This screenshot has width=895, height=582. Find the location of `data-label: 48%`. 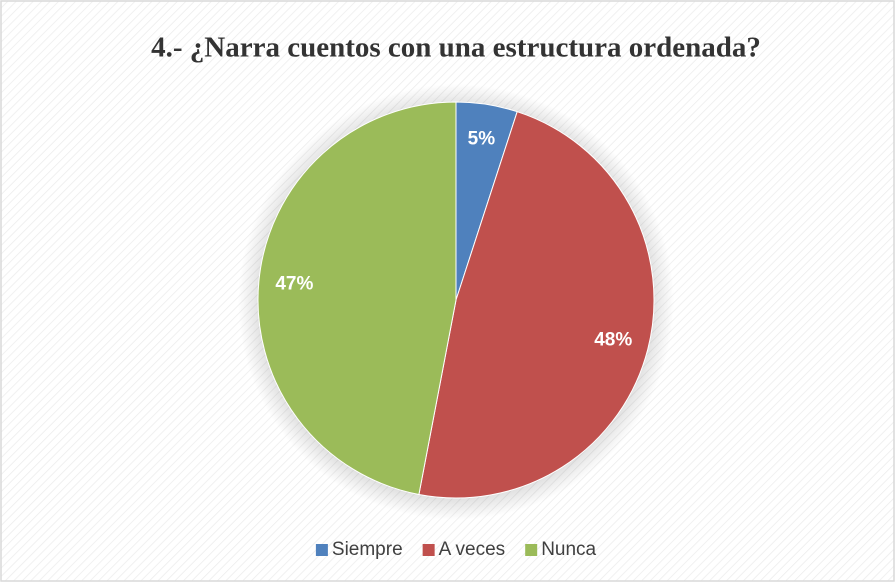

data-label: 48% is located at coordinates (613, 339).